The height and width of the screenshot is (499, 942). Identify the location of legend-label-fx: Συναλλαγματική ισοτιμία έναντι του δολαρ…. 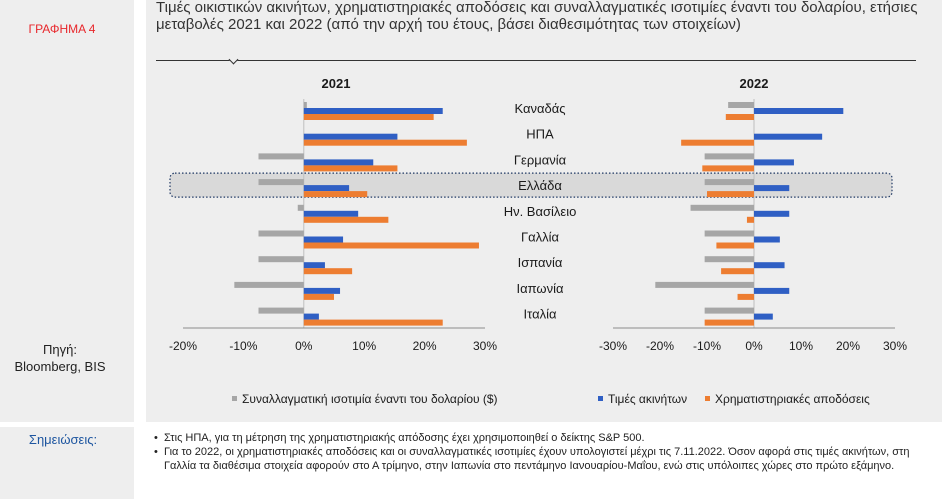
(370, 399).